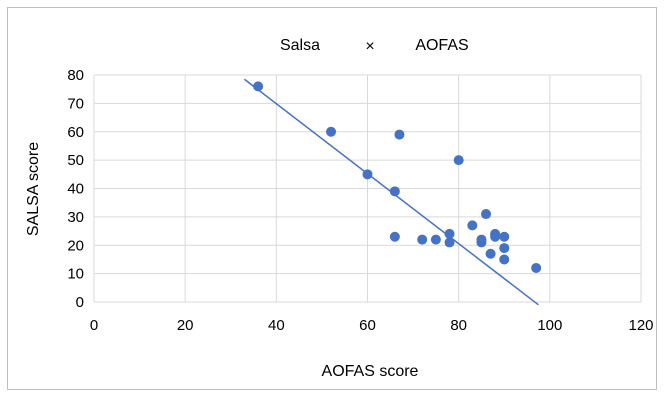  I want to click on y-tick-label-1: 10, so click(75, 274).